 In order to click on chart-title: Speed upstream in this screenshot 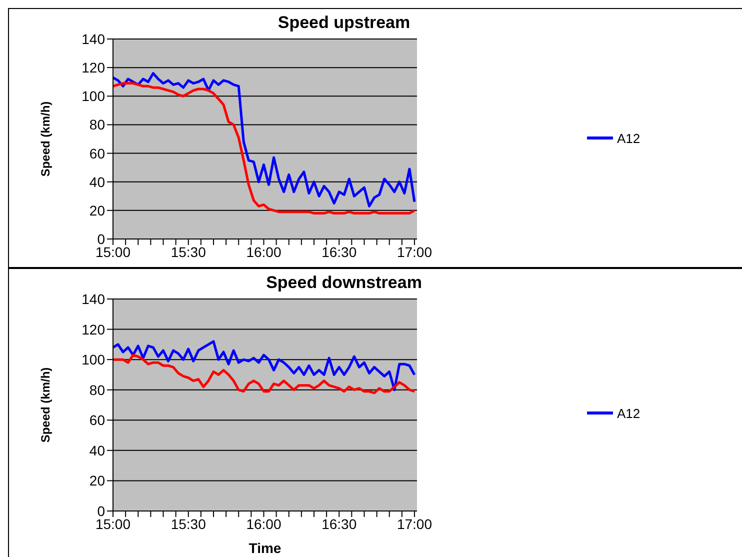, I will do `click(344, 23)`.